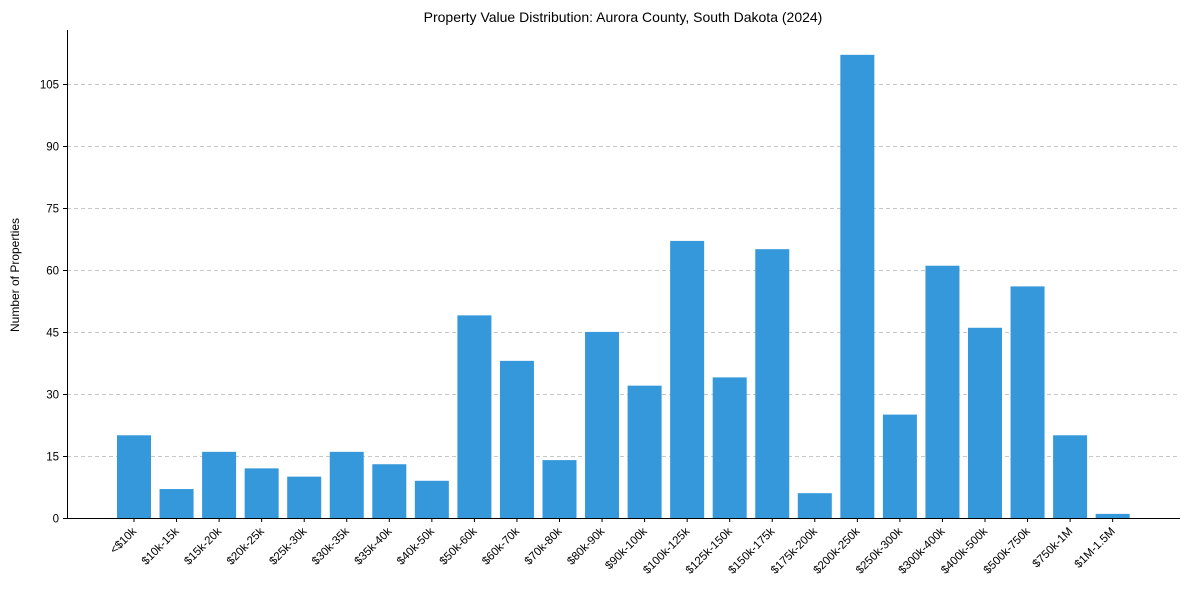  Describe the element at coordinates (1007, 550) in the screenshot. I see `x-tick-label: $500k-750k` at that location.